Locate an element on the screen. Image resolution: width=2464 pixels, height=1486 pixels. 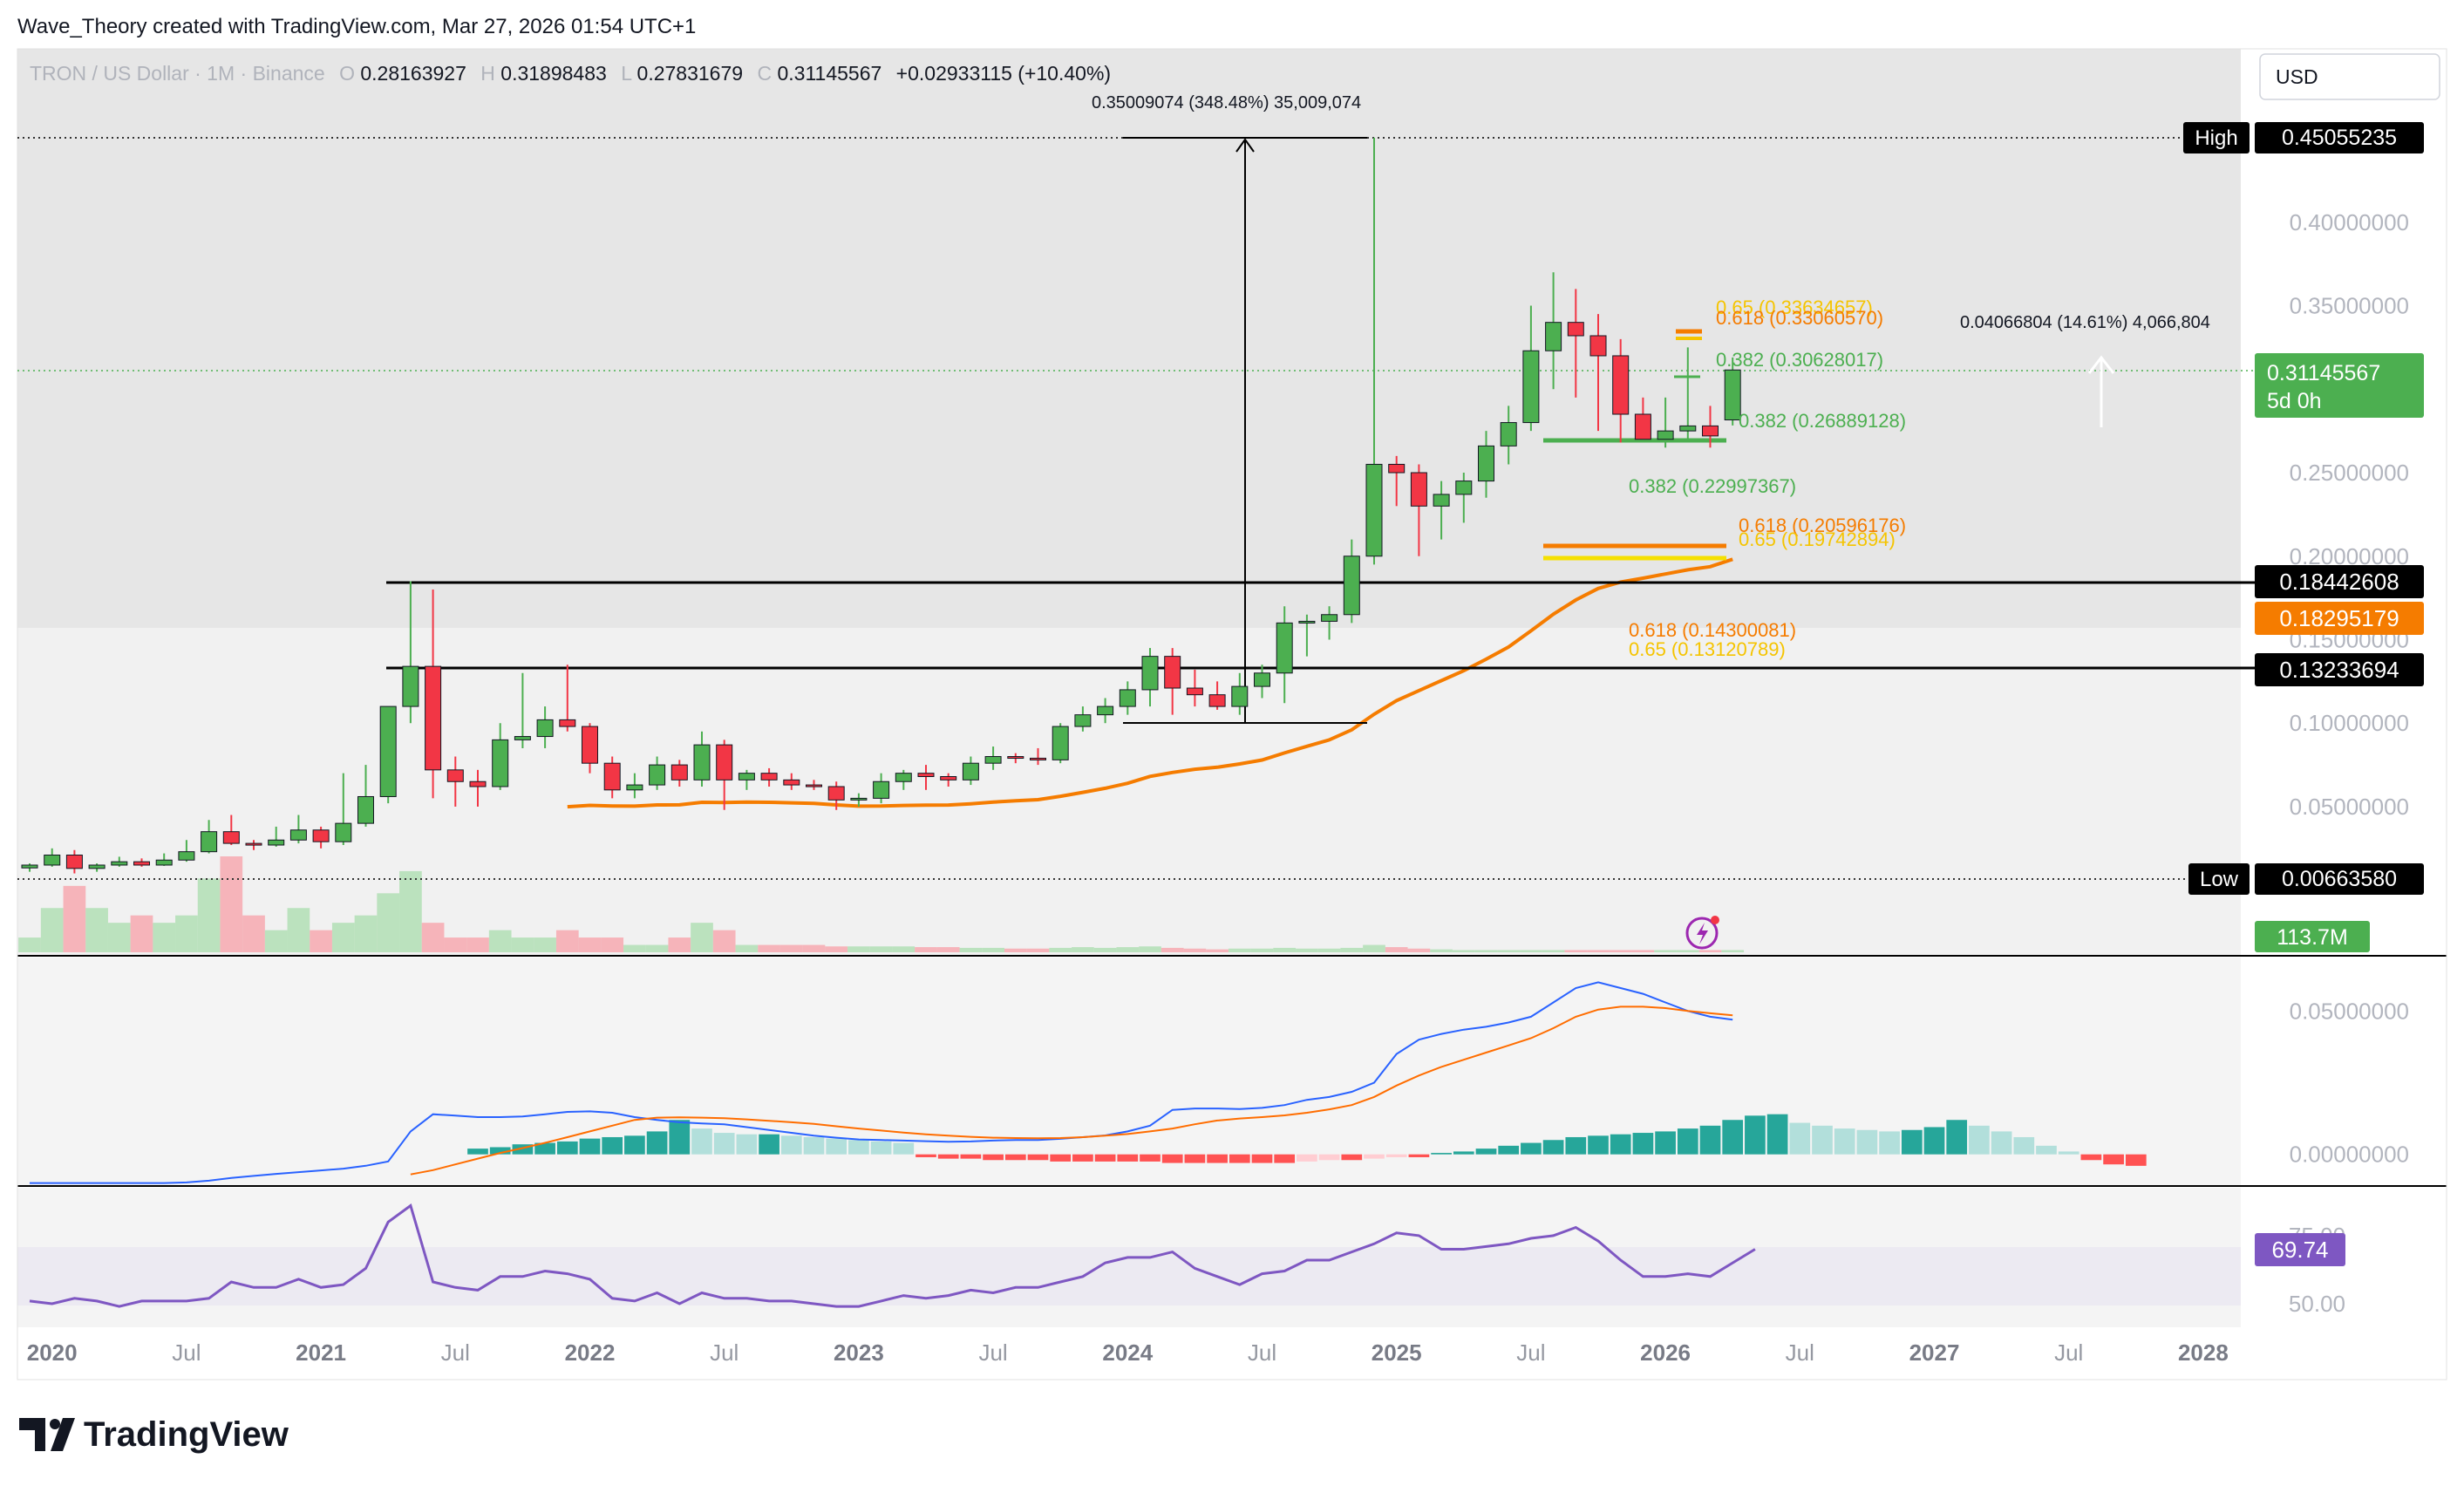
rsi-indicator is located at coordinates (892, 1255).